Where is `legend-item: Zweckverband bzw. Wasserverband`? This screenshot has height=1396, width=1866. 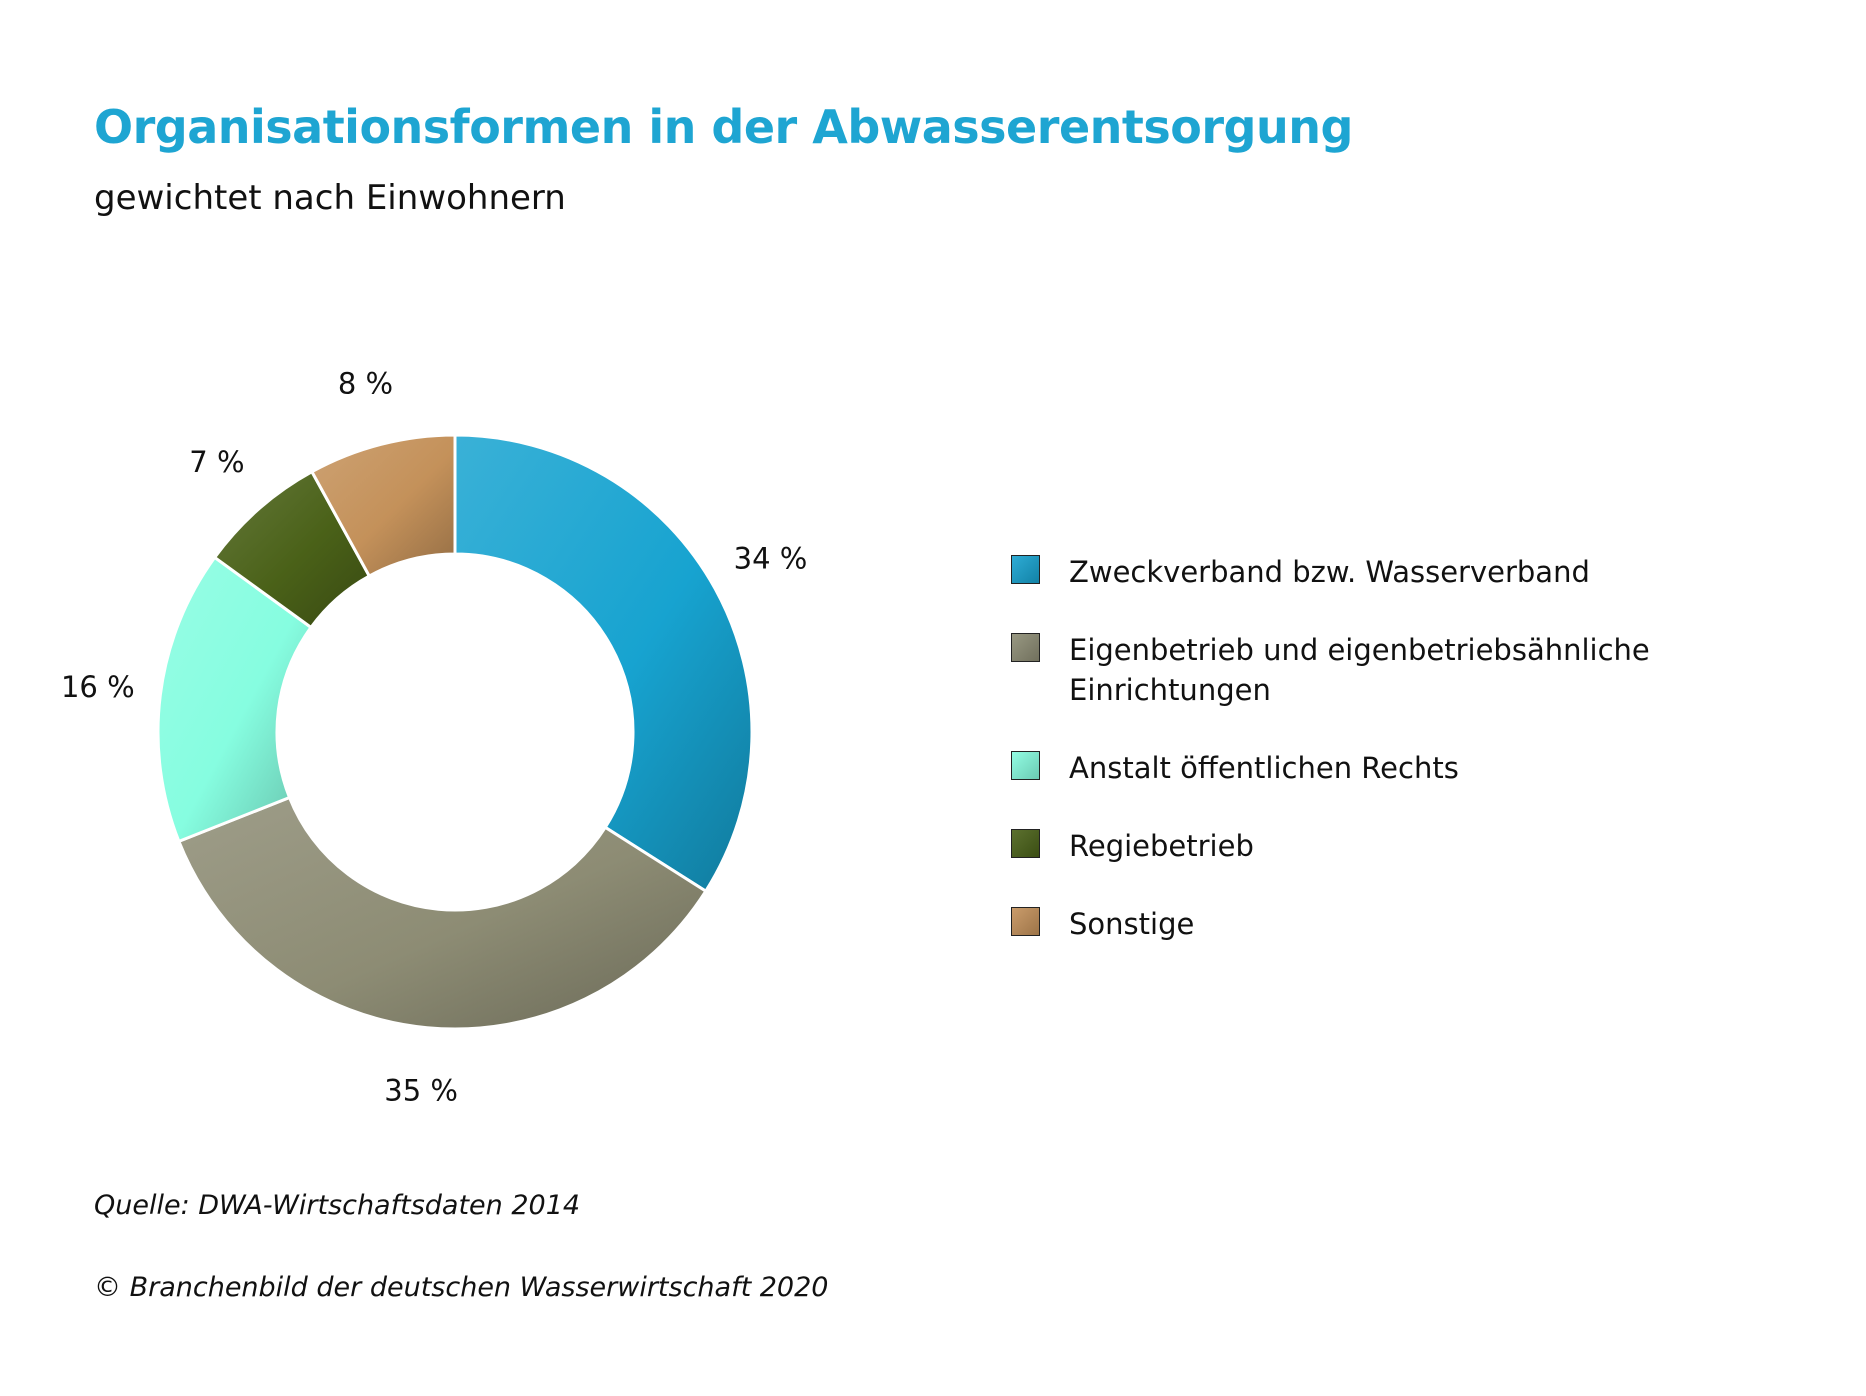
legend-item: Zweckverband bzw. Wasserverband is located at coordinates (1350, 572).